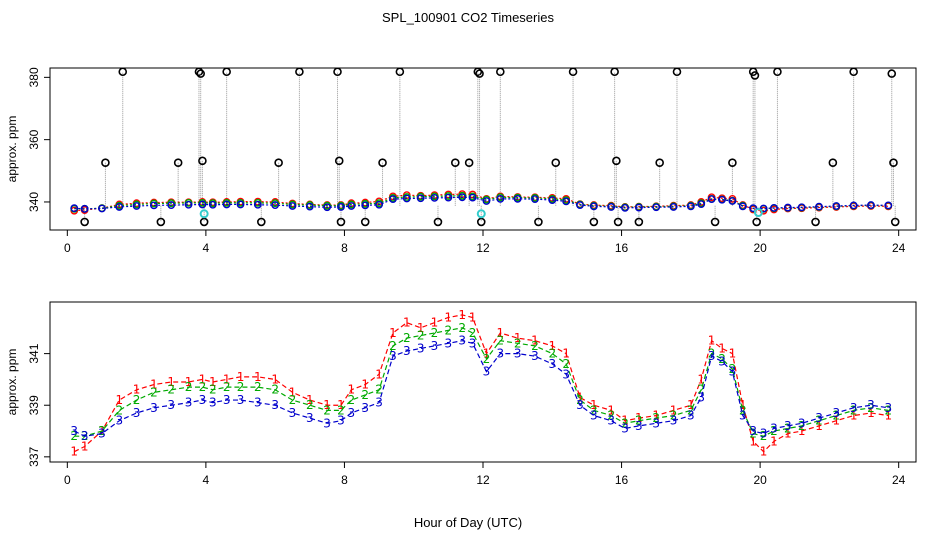 The width and height of the screenshot is (936, 540). I want to click on x-axis-label: Hour of Day (UTC), so click(468, 522).